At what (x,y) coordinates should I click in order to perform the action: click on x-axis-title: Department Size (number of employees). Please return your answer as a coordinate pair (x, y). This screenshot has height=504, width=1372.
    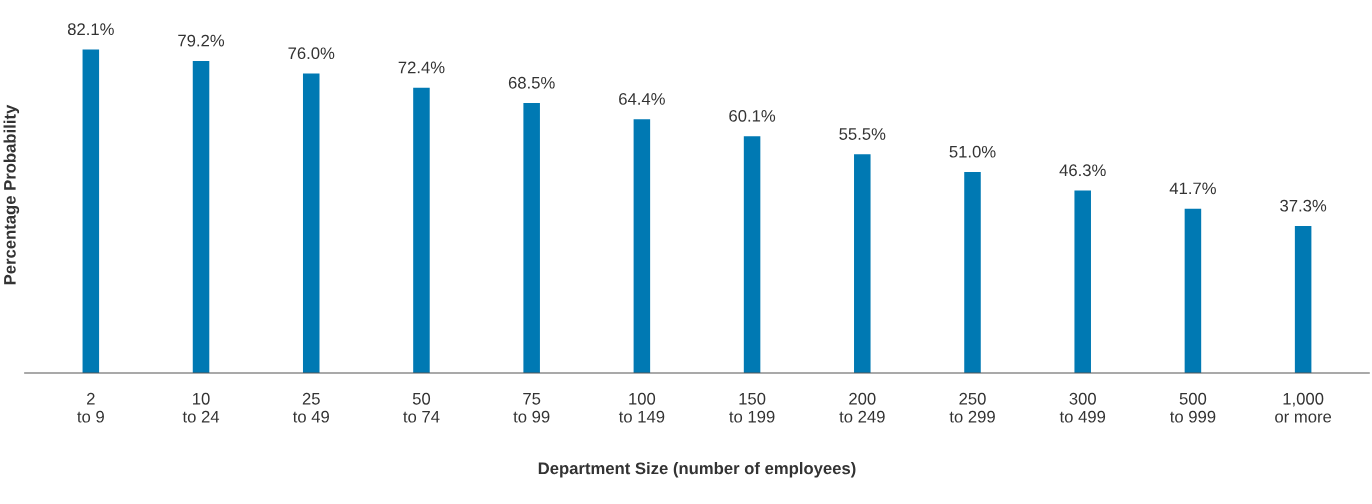
    Looking at the image, I should click on (697, 470).